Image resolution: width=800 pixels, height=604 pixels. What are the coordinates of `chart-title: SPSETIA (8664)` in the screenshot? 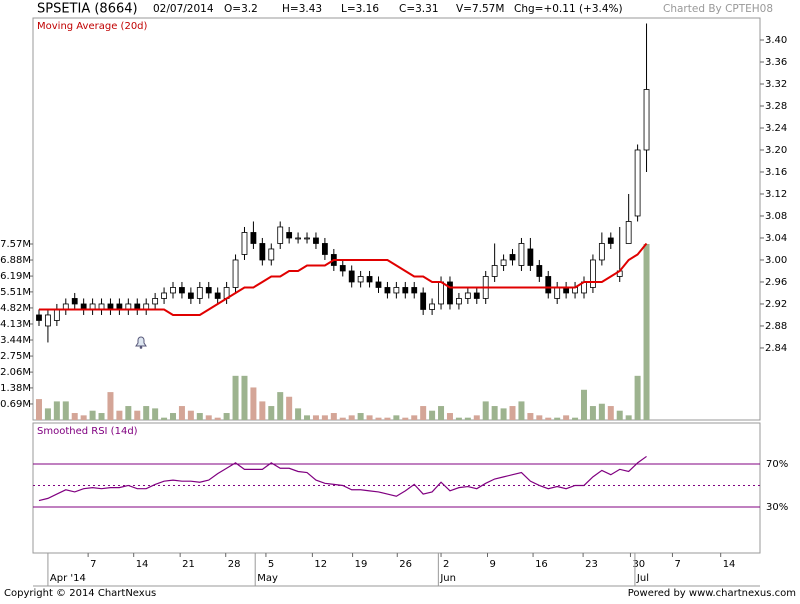 It's located at (87, 9).